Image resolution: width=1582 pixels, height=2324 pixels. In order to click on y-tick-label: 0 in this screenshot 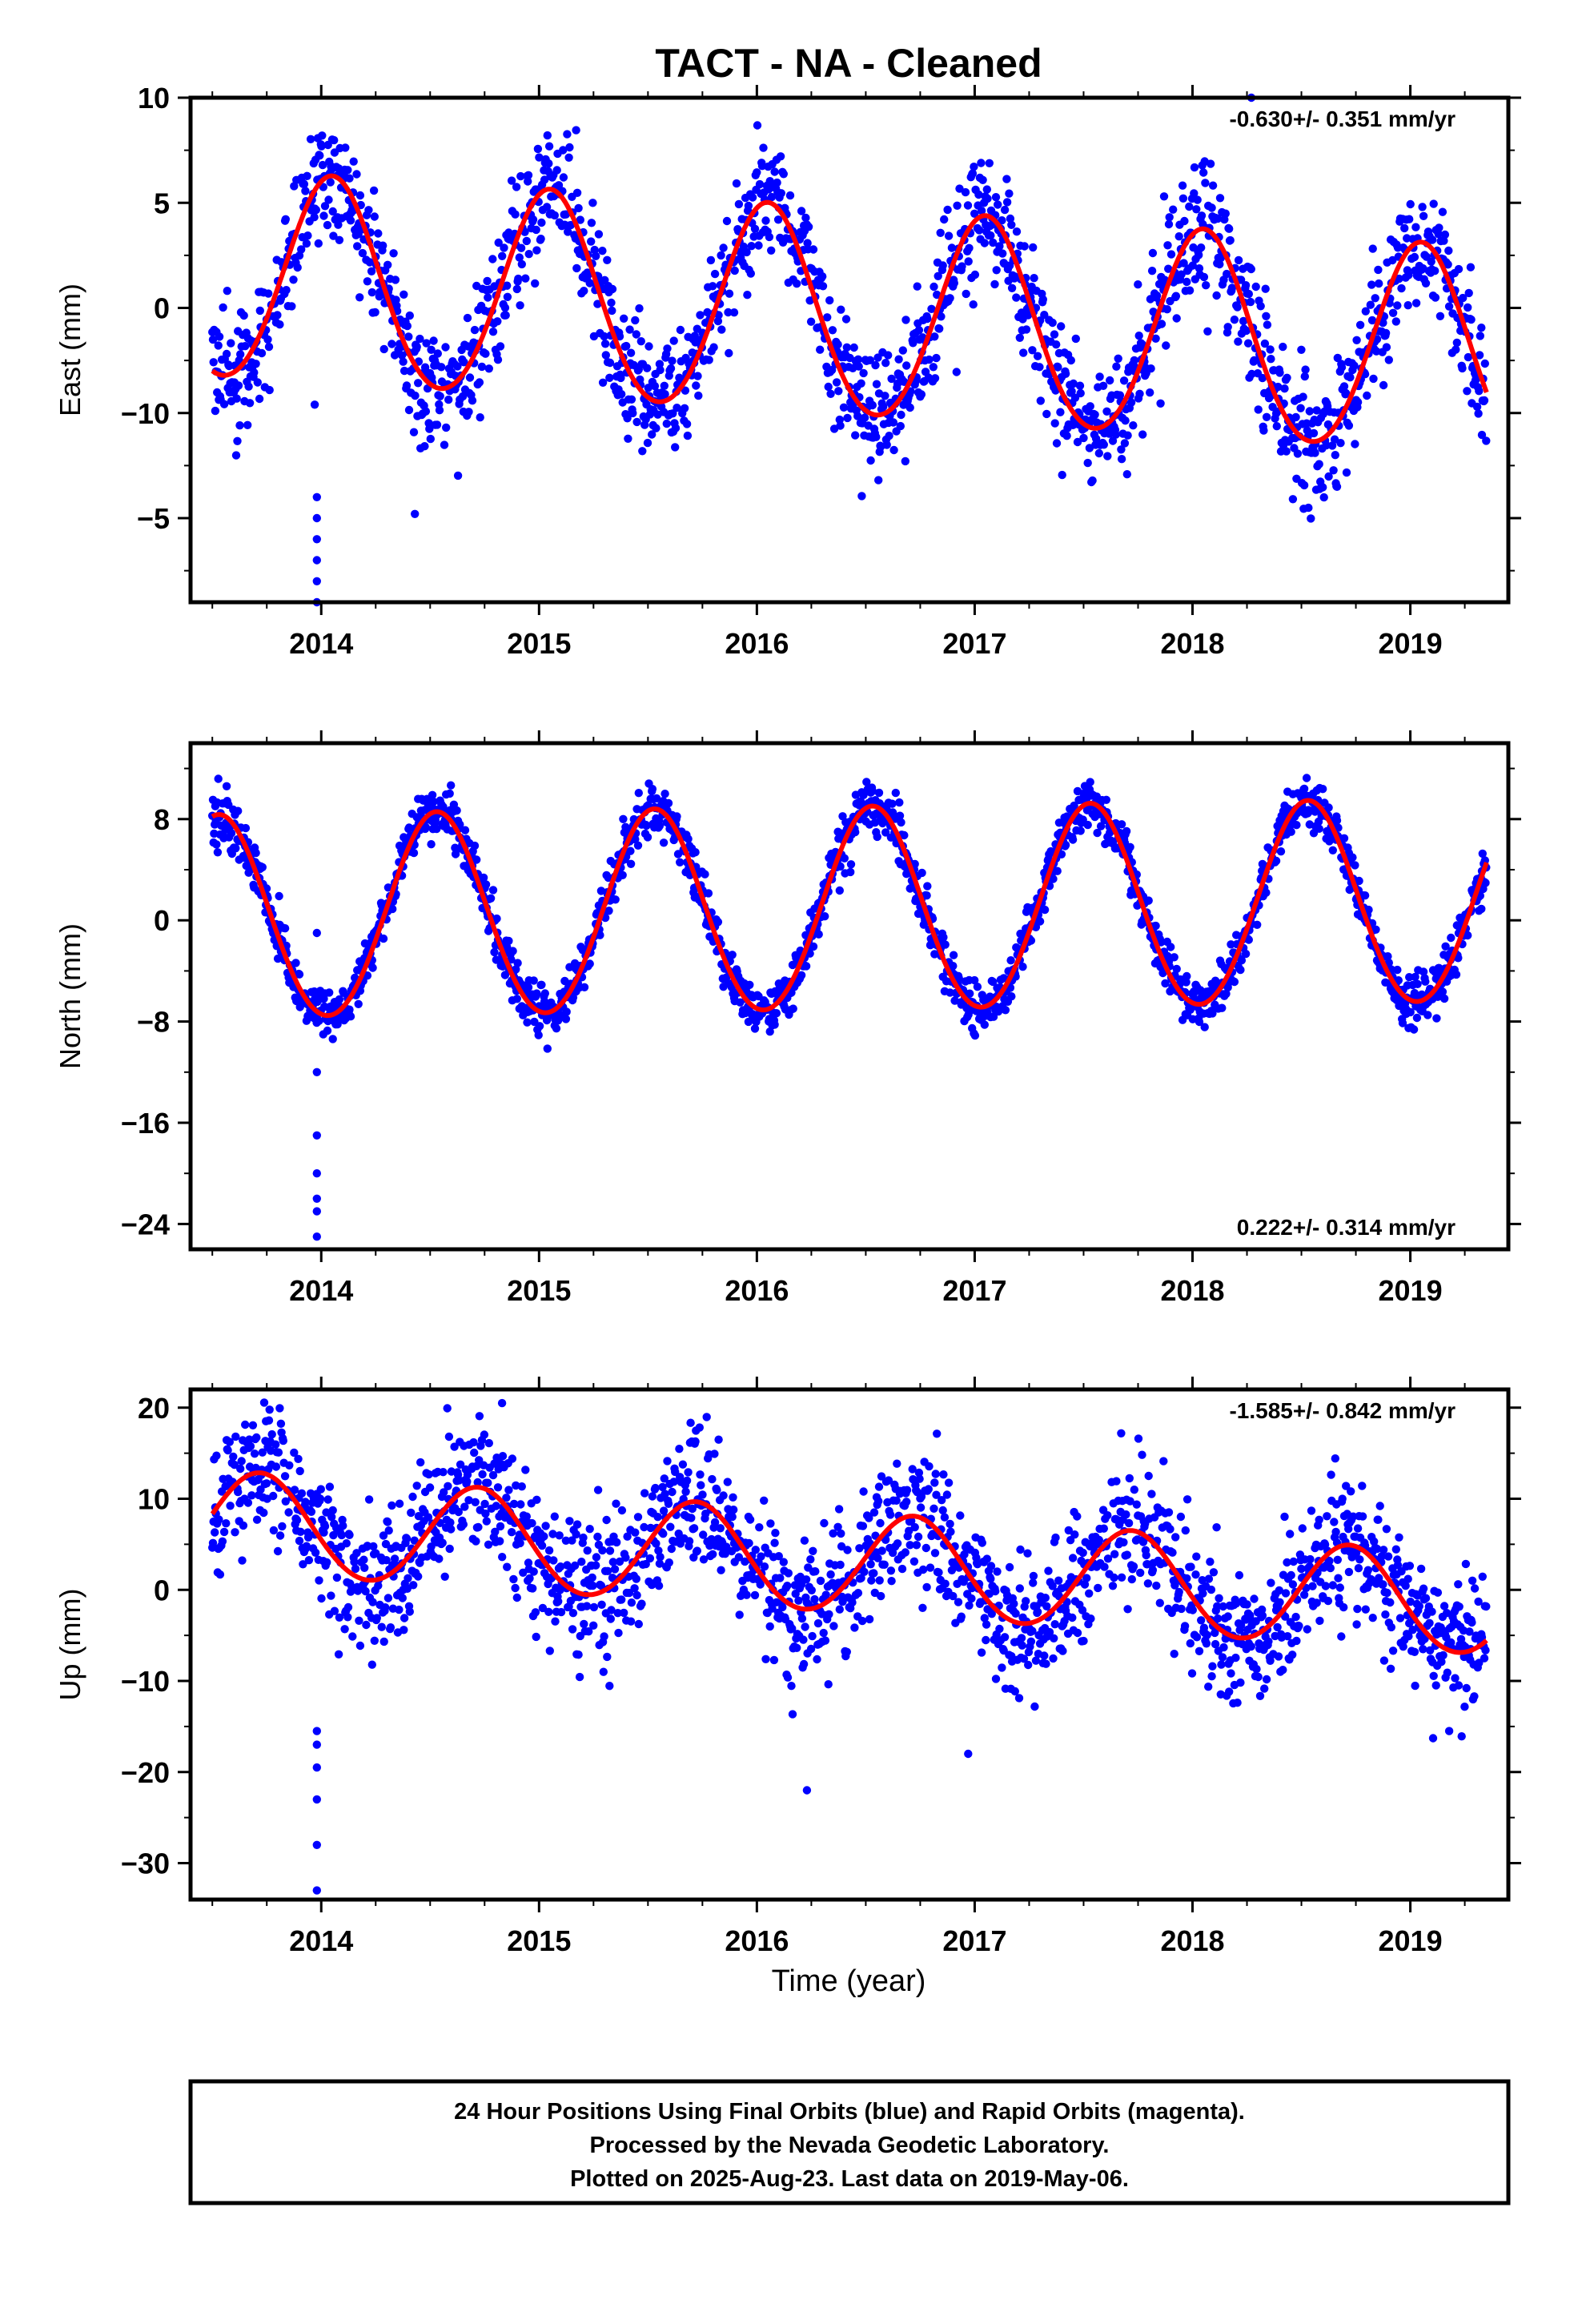, I will do `click(162, 920)`.